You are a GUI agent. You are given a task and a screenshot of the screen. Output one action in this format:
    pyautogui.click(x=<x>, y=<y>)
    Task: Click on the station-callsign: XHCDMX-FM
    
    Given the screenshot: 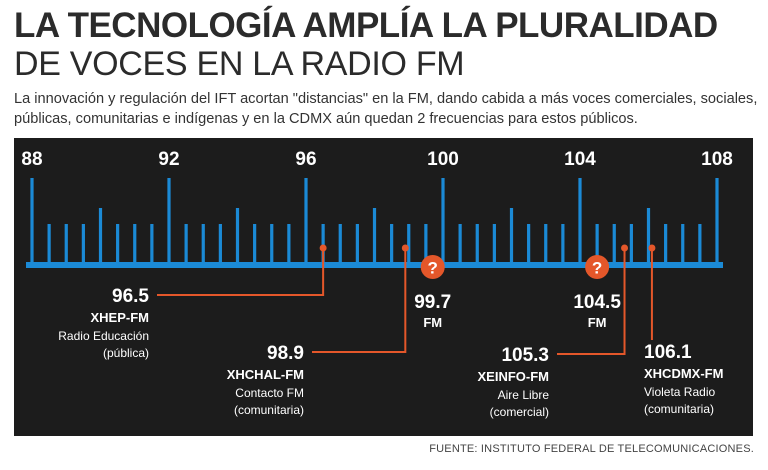 What is the action you would take?
    pyautogui.click(x=683, y=373)
    